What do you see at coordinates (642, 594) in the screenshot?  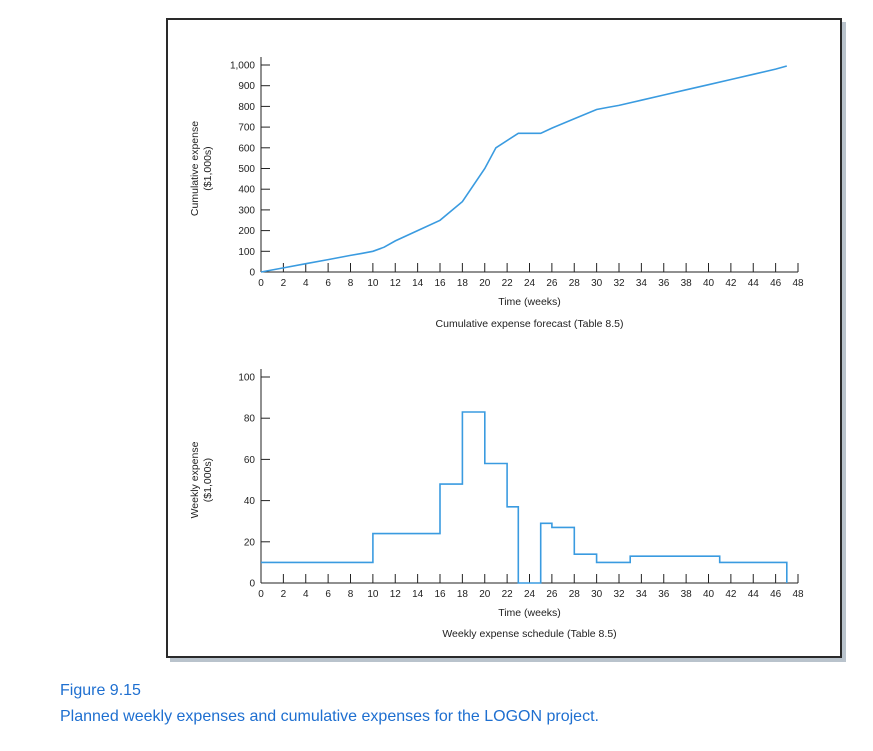 I see `weekly-x-tick-label: 34` at bounding box center [642, 594].